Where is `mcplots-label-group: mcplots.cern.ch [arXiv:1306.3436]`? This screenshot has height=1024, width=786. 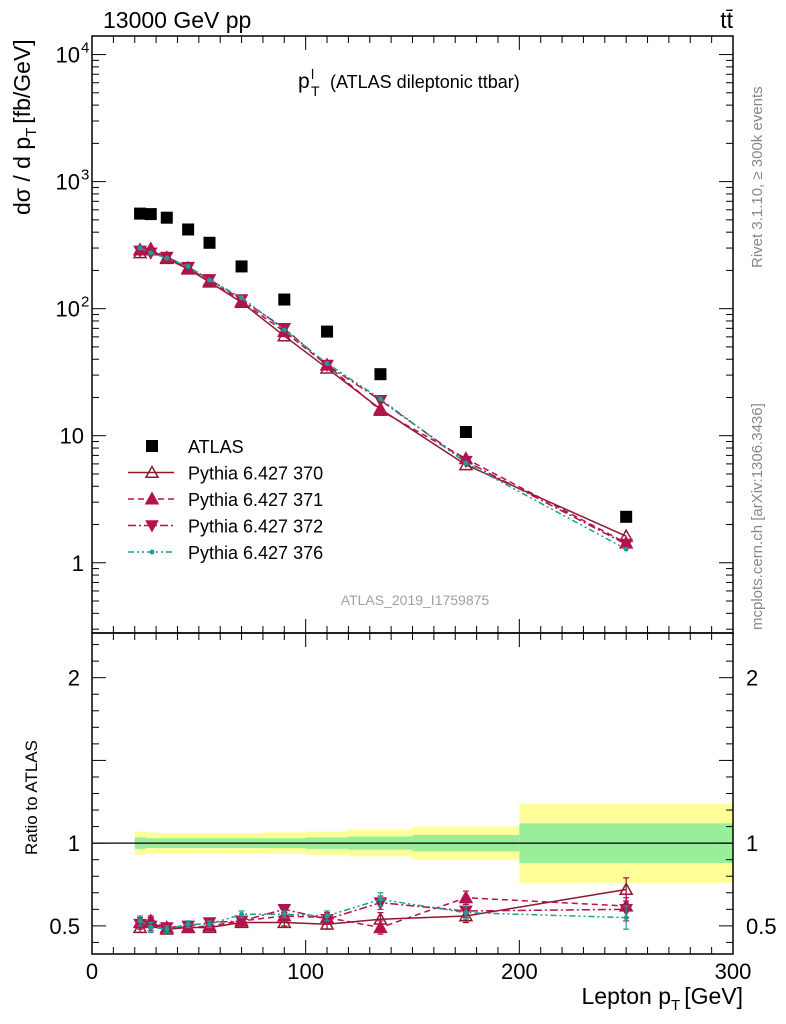 mcplots-label-group: mcplots.cern.ch [arXiv:1306.3436] is located at coordinates (757, 516).